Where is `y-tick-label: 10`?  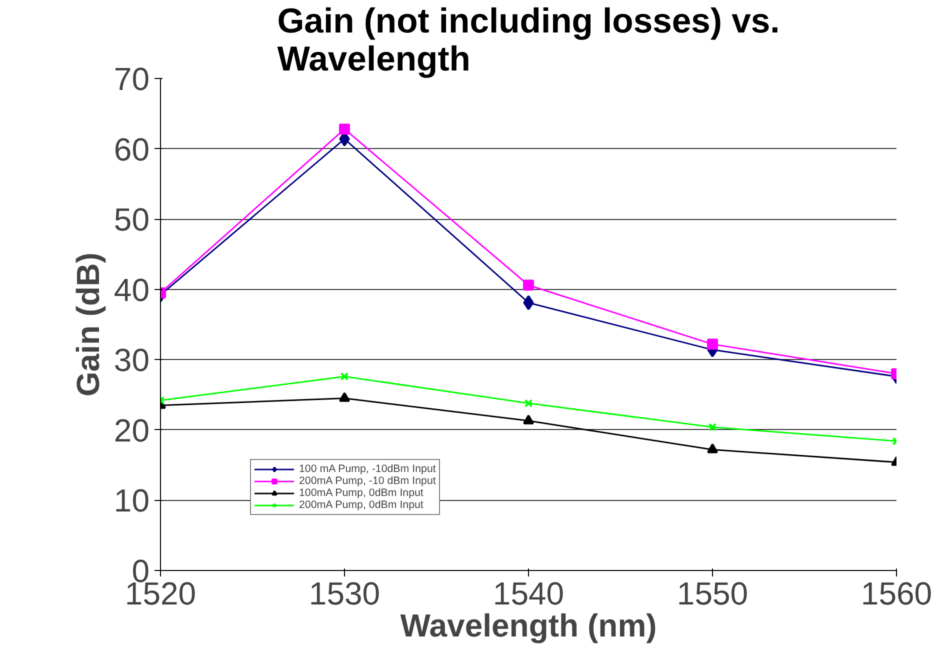
y-tick-label: 10 is located at coordinates (132, 500).